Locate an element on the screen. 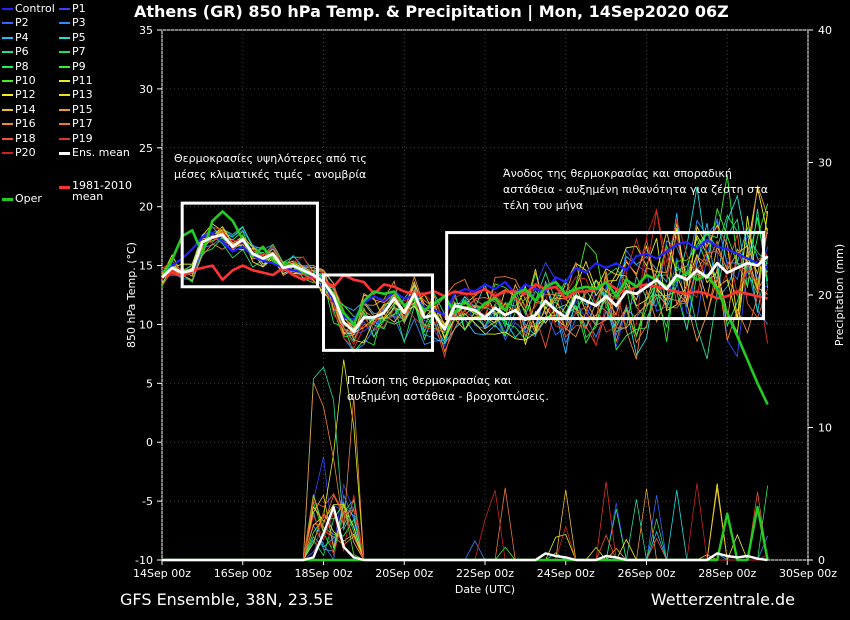 This screenshot has height=620, width=850. y2-tick-label: 40 is located at coordinates (825, 30).